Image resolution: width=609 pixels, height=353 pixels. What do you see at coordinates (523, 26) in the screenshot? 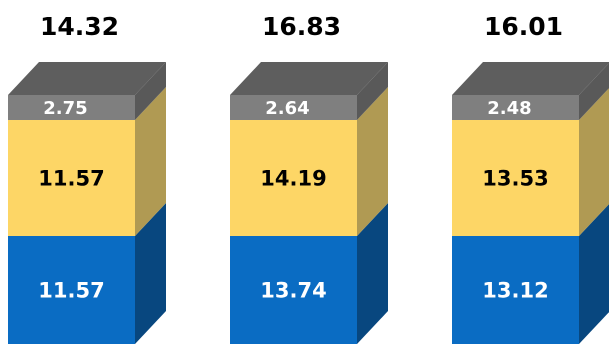
I see `bar-3-total-label: 16.01` at bounding box center [523, 26].